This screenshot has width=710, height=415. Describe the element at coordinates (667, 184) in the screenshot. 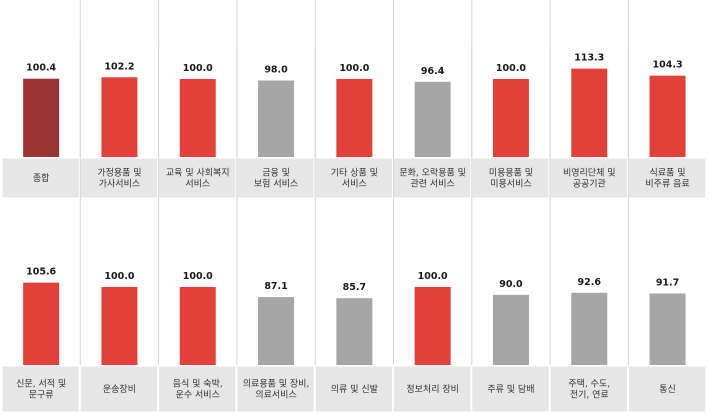

I see `category-label: 비주류 음료` at that location.